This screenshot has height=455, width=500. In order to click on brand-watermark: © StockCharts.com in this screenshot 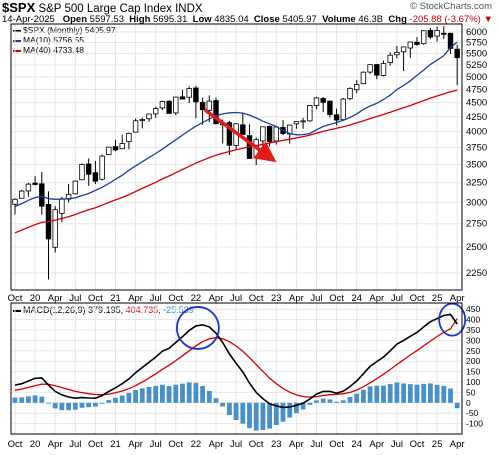, I will do `click(451, 6)`.